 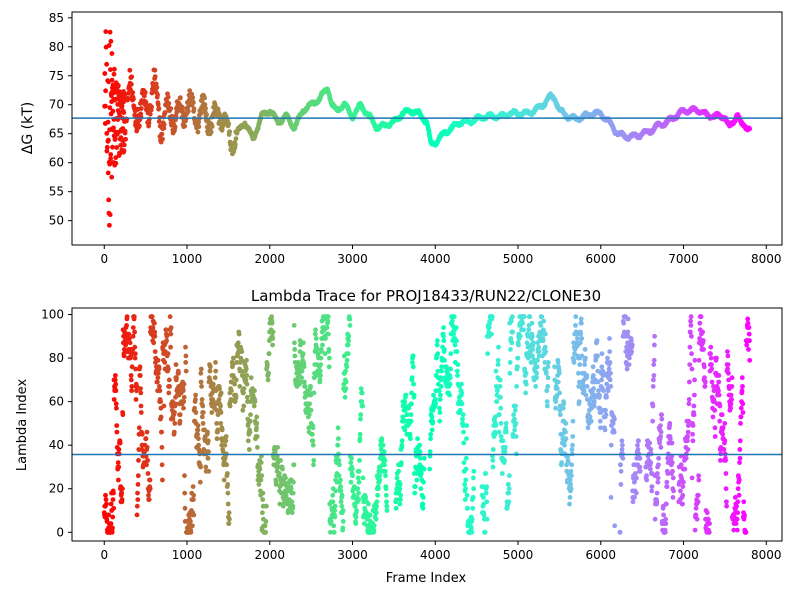 What do you see at coordinates (56, 221) in the screenshot?
I see `delta-g-y-tick-label: 50` at bounding box center [56, 221].